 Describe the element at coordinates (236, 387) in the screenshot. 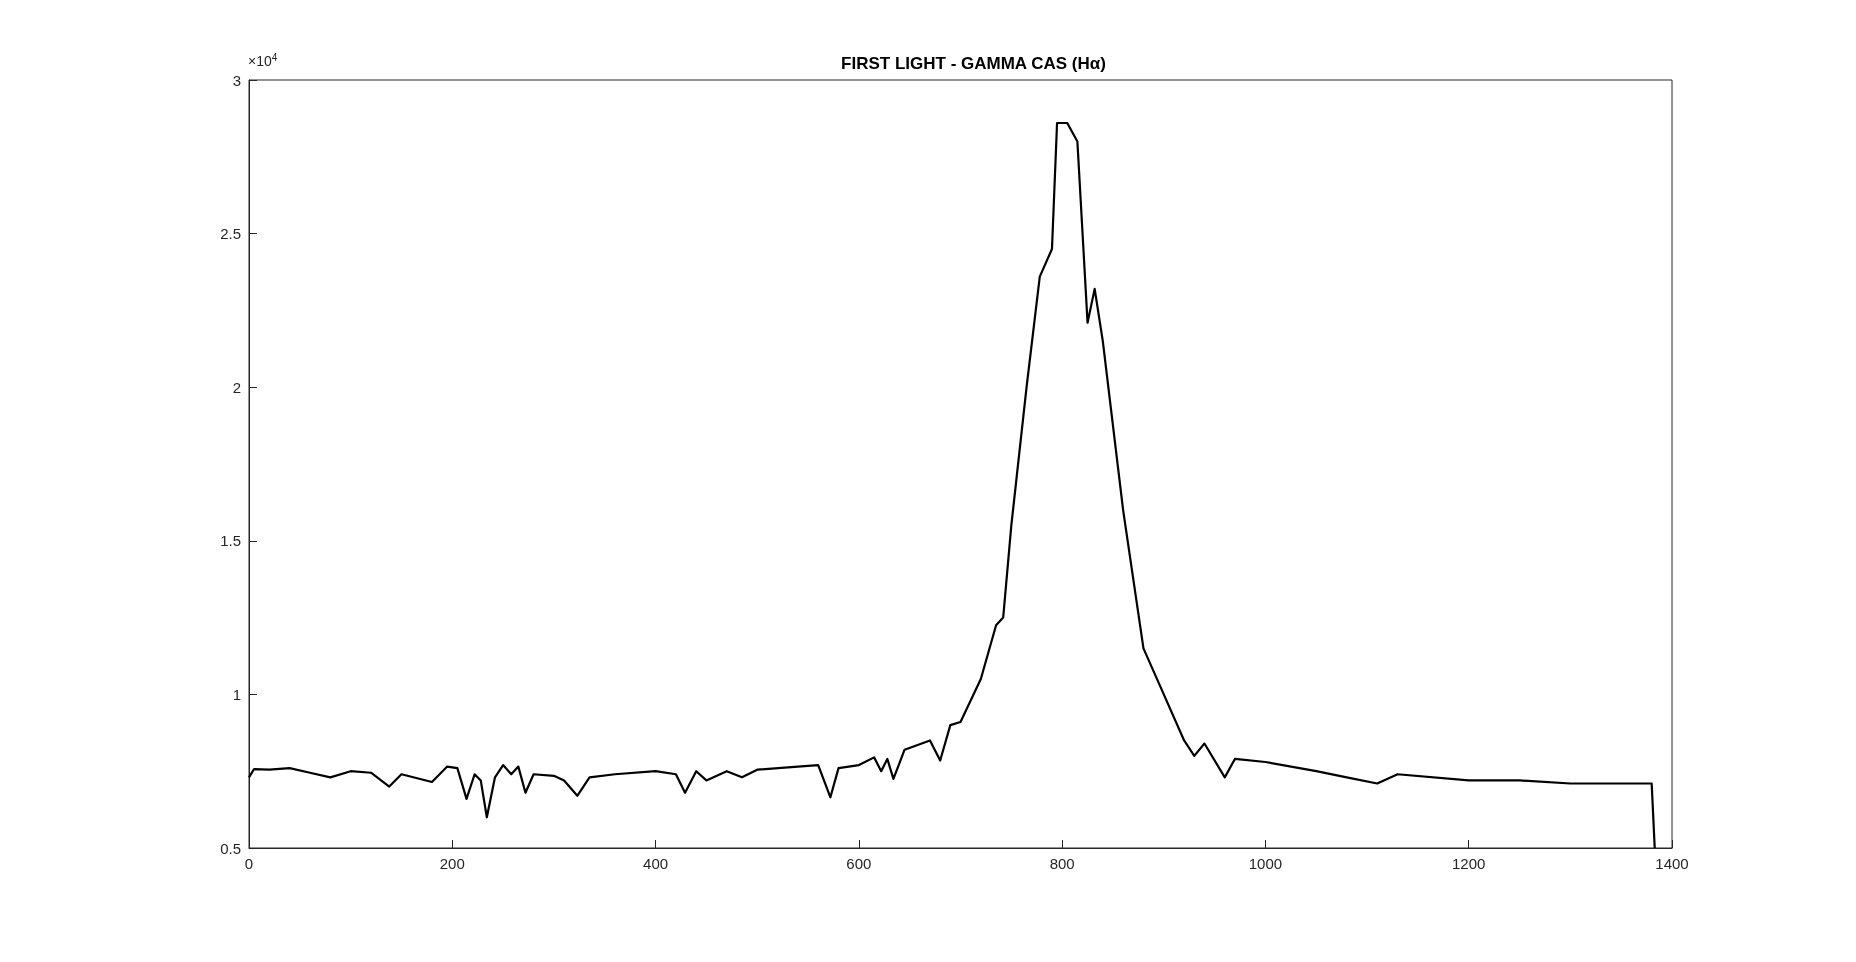

I see `y-tick-label: 2` at that location.